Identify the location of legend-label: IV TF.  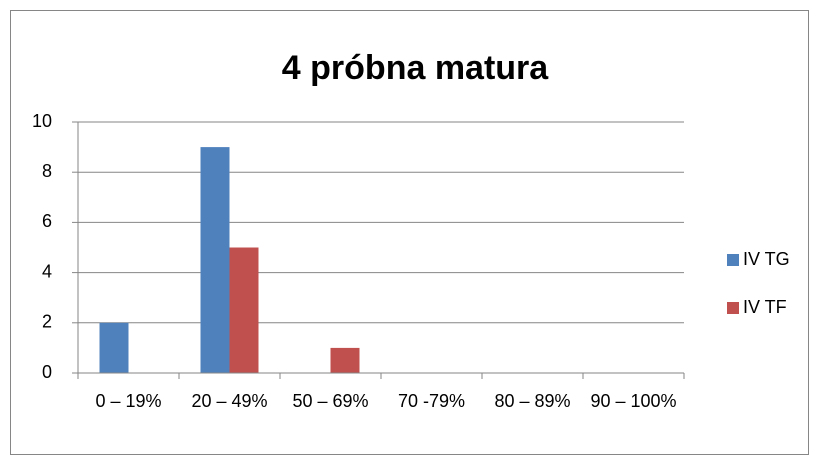
(765, 307).